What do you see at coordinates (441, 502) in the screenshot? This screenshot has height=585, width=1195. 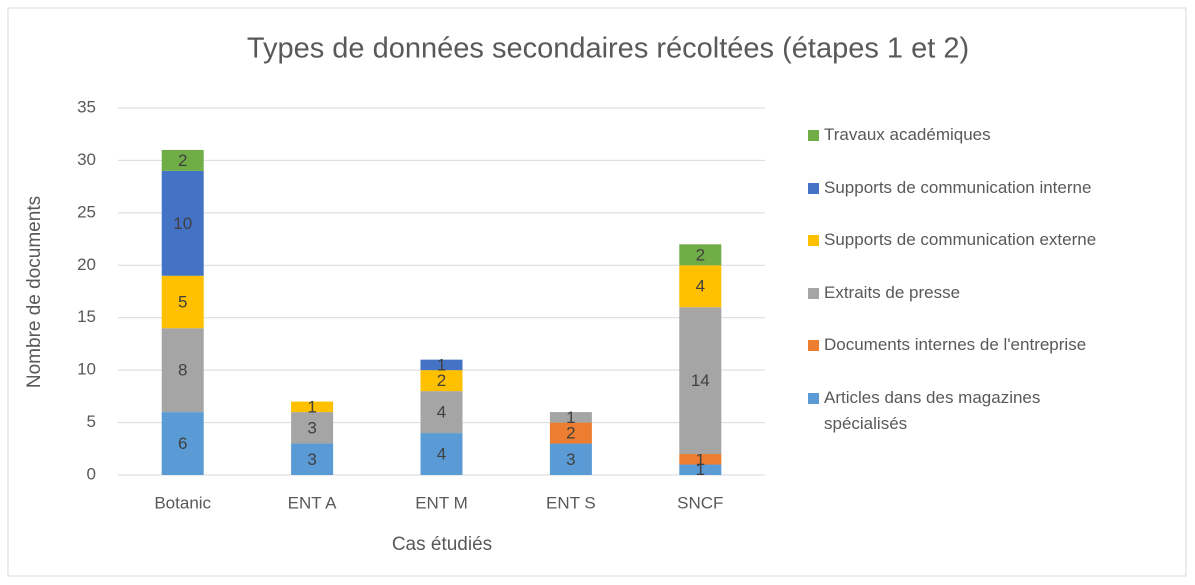 I see `x-tick-label: ENT M` at bounding box center [441, 502].